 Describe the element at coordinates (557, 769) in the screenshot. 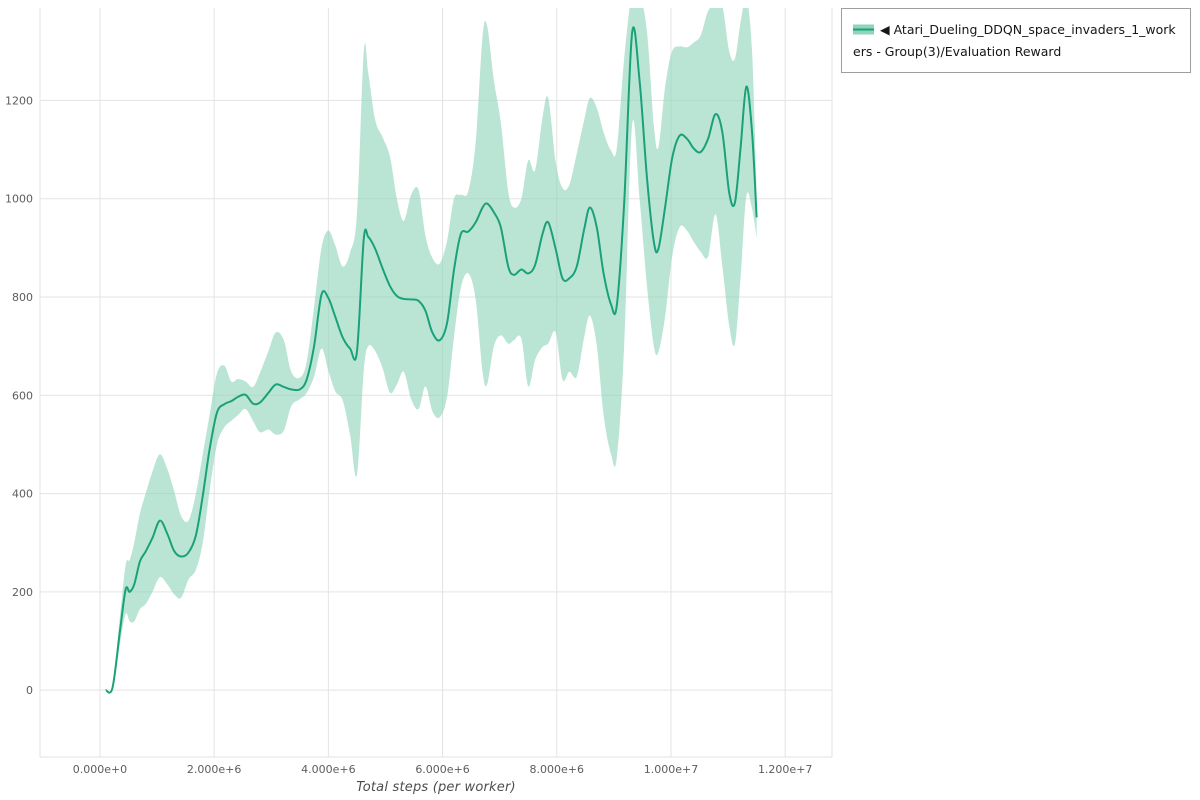

I see `x-tick-label: 8.000e+6` at that location.